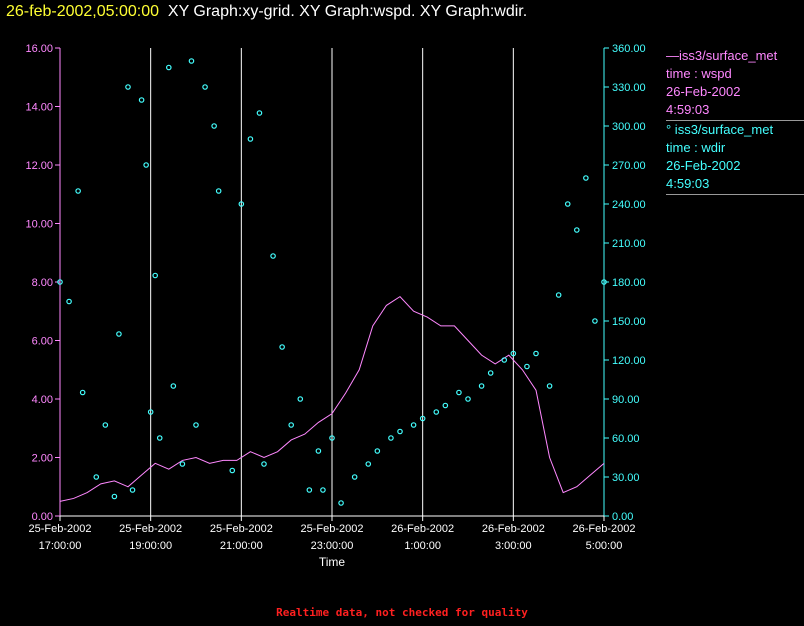  Describe the element at coordinates (422, 546) in the screenshot. I see `x-tick-time: 1:00:00` at that location.